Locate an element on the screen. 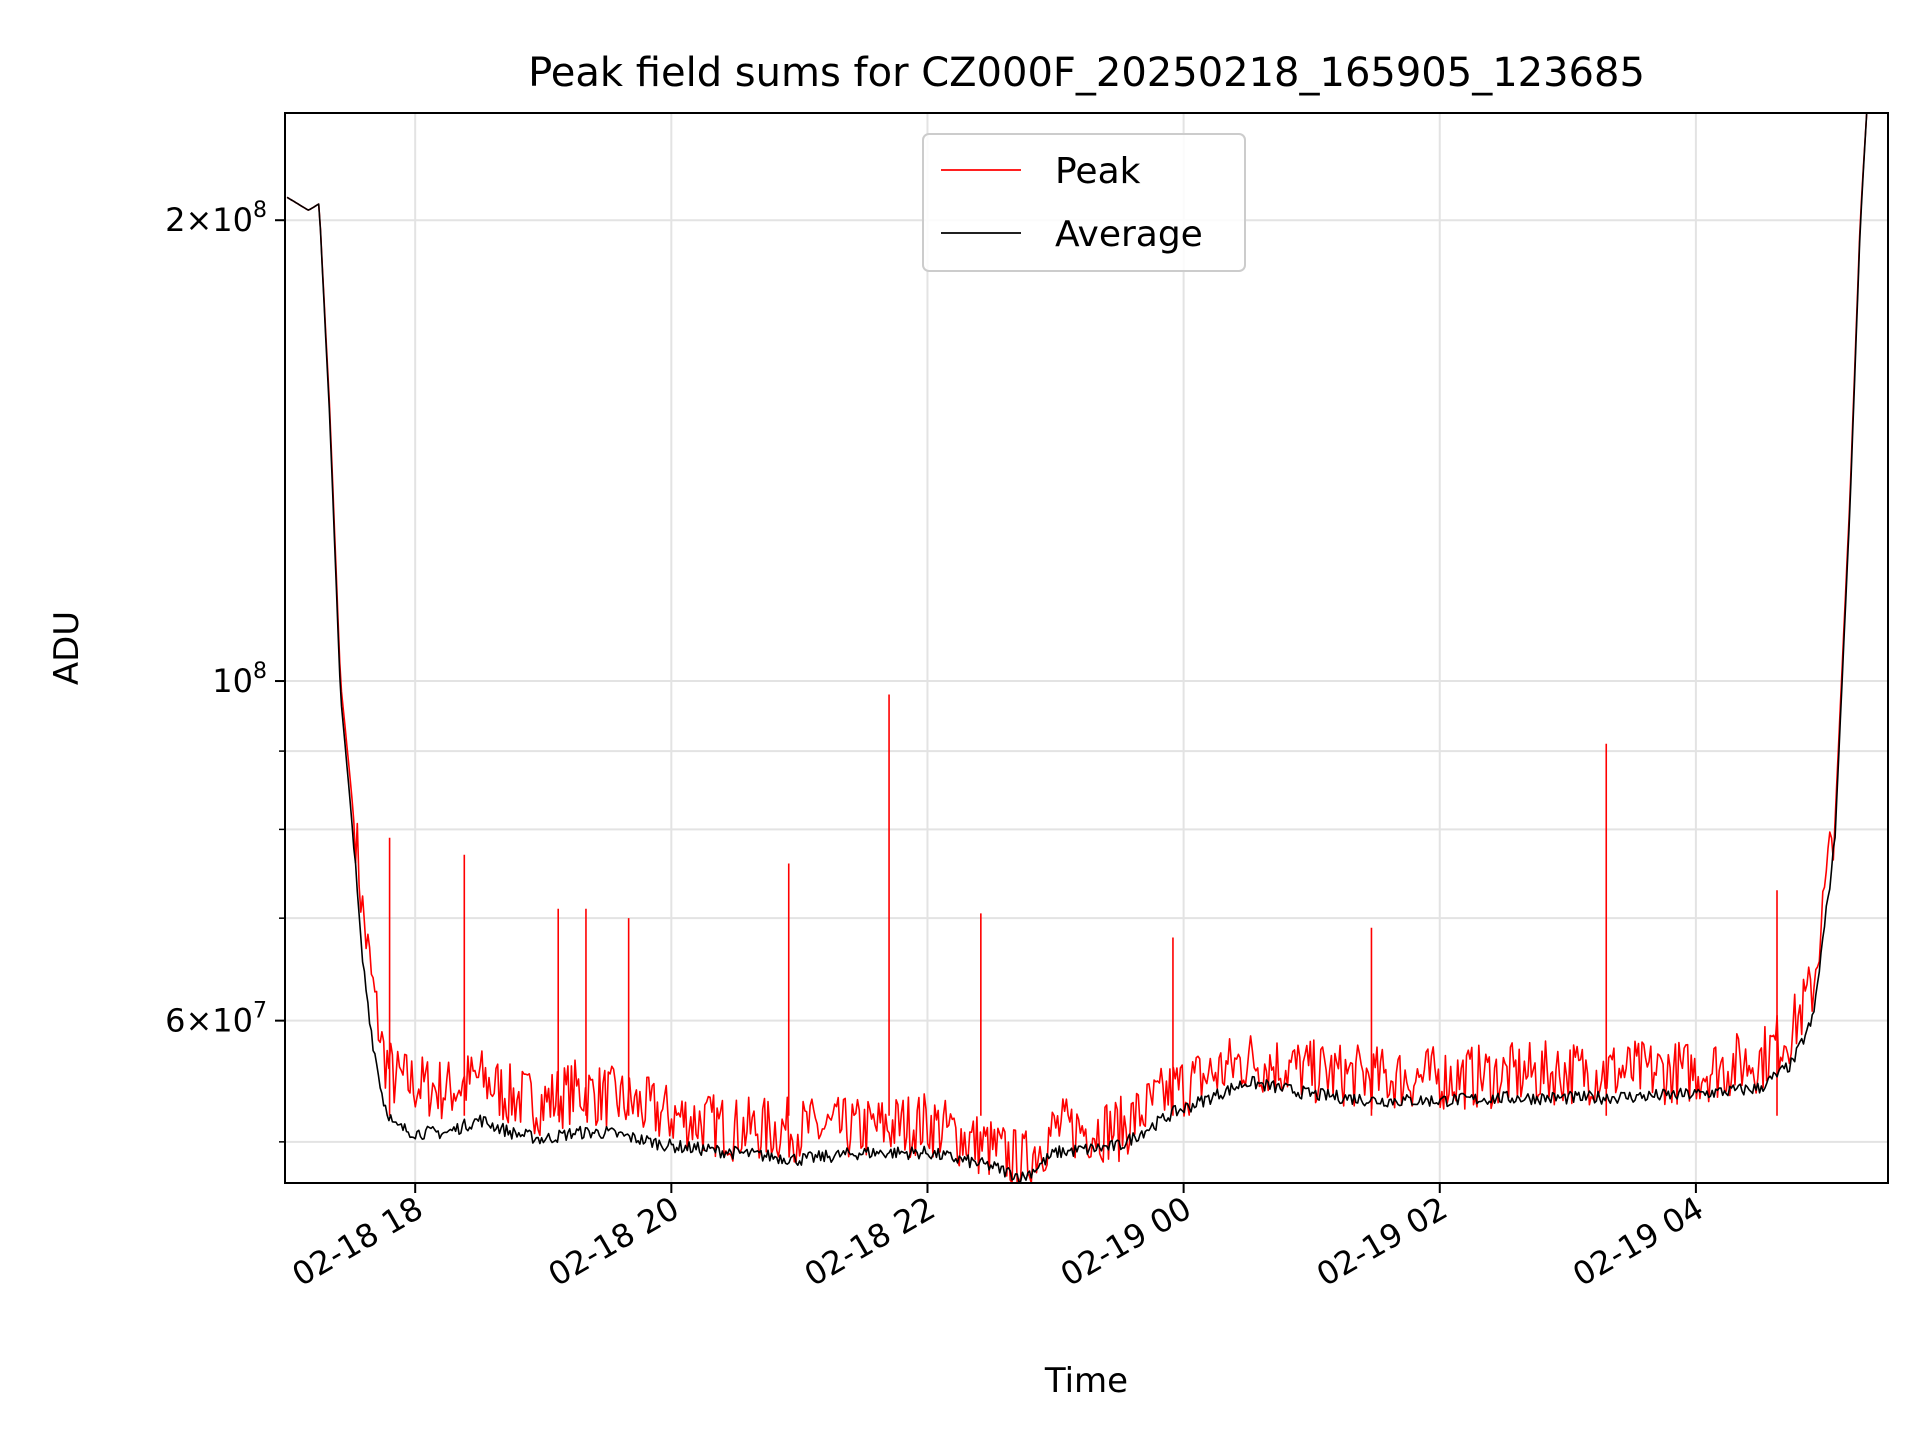  y-axis-label: ADU is located at coordinates (67, 648).